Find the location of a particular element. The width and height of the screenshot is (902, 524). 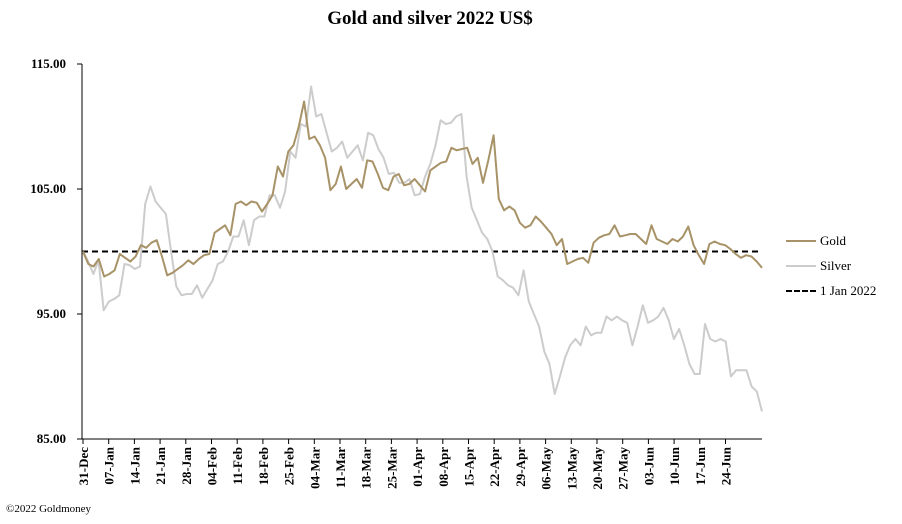

legend-label-baseline: 1 Jan 2022 is located at coordinates (848, 290).